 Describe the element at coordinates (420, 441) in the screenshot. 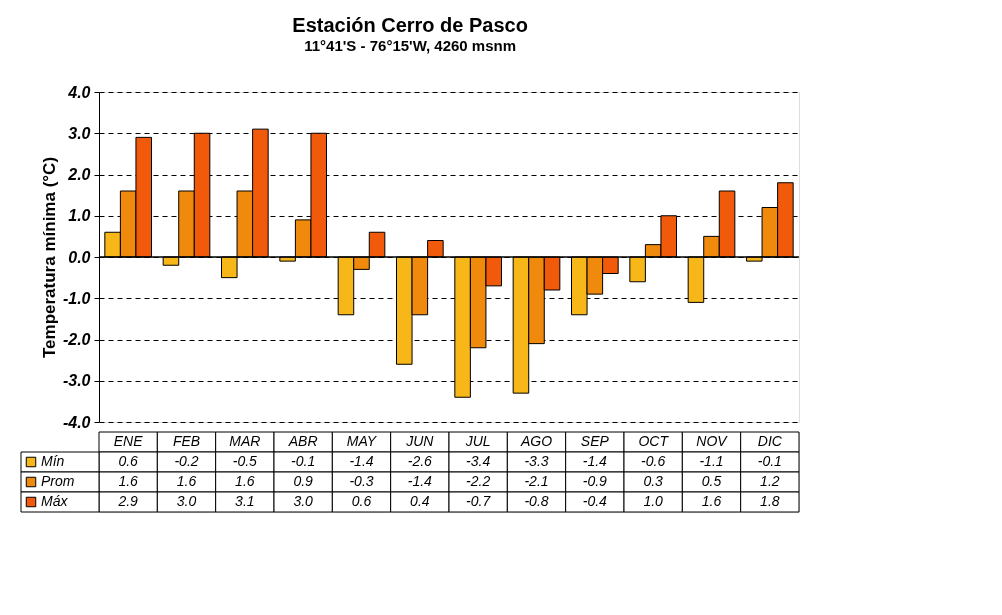

I see `x-tick-label: JUN` at that location.